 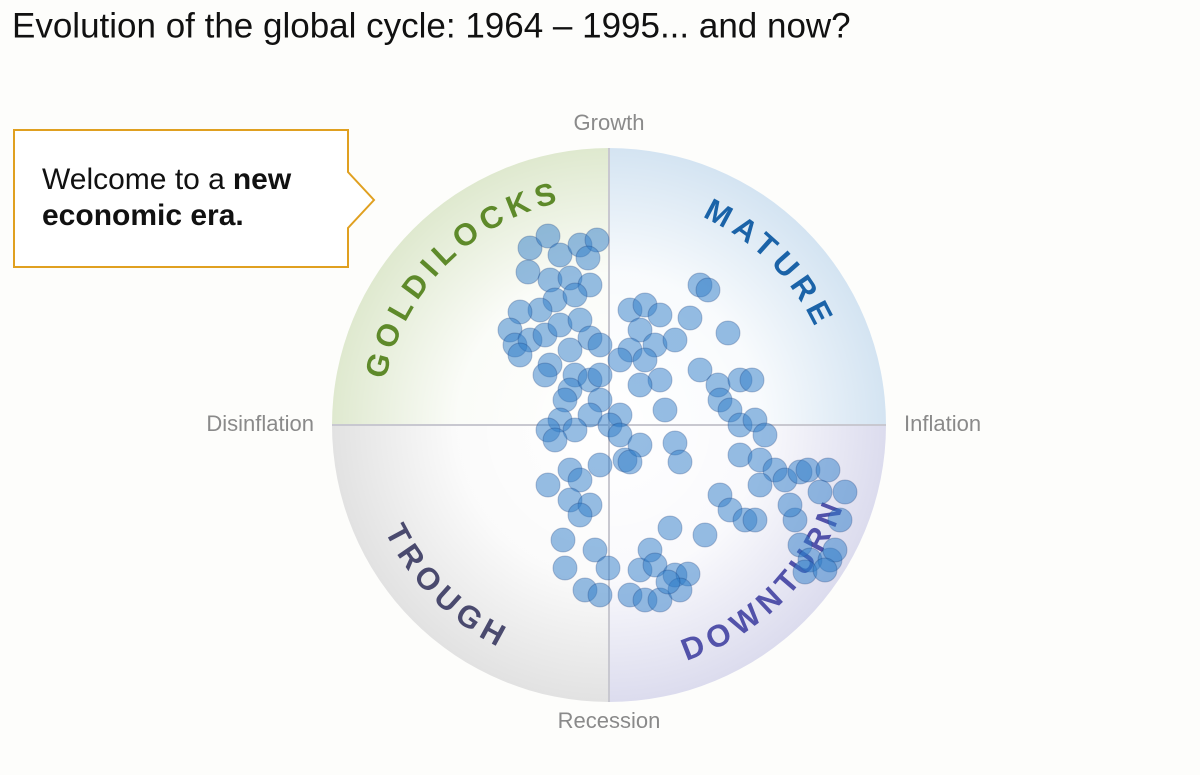 I want to click on axis-label: Inflation, so click(x=942, y=423).